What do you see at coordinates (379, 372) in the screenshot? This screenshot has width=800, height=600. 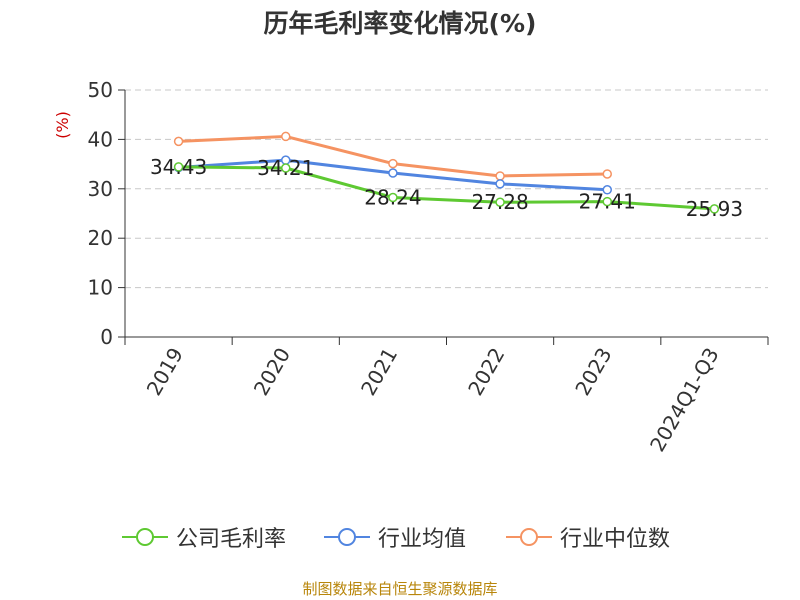 I see `x-tick-label: 2021` at bounding box center [379, 372].